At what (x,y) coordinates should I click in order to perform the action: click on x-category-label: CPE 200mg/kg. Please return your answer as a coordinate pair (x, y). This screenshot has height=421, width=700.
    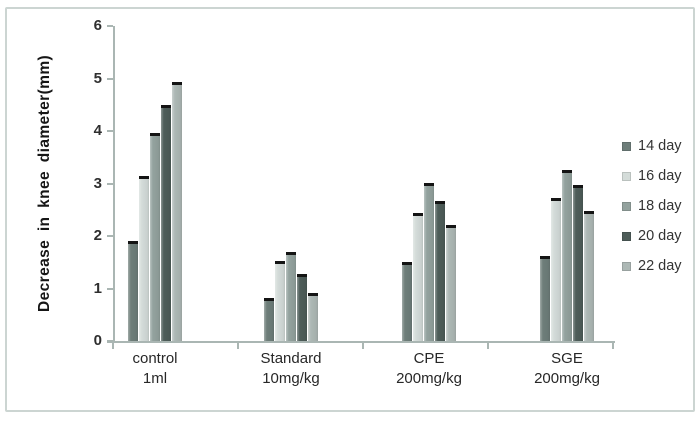
    Looking at the image, I should click on (429, 369).